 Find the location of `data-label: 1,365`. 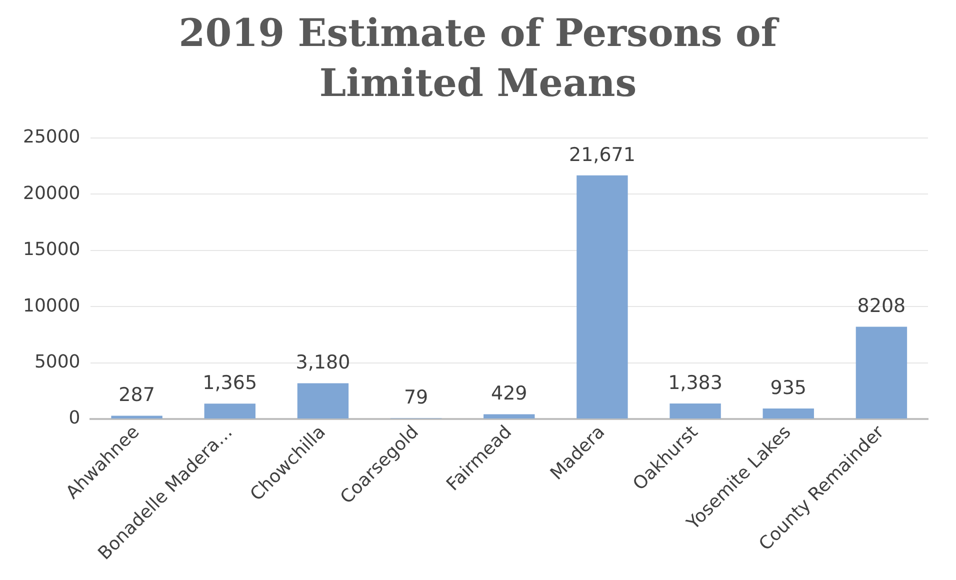

data-label: 1,365 is located at coordinates (230, 383).